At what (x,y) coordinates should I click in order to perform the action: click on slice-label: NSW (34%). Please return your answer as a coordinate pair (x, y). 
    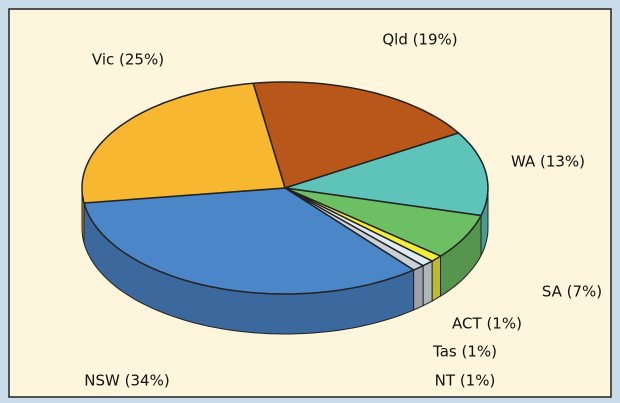
    Looking at the image, I should click on (126, 381).